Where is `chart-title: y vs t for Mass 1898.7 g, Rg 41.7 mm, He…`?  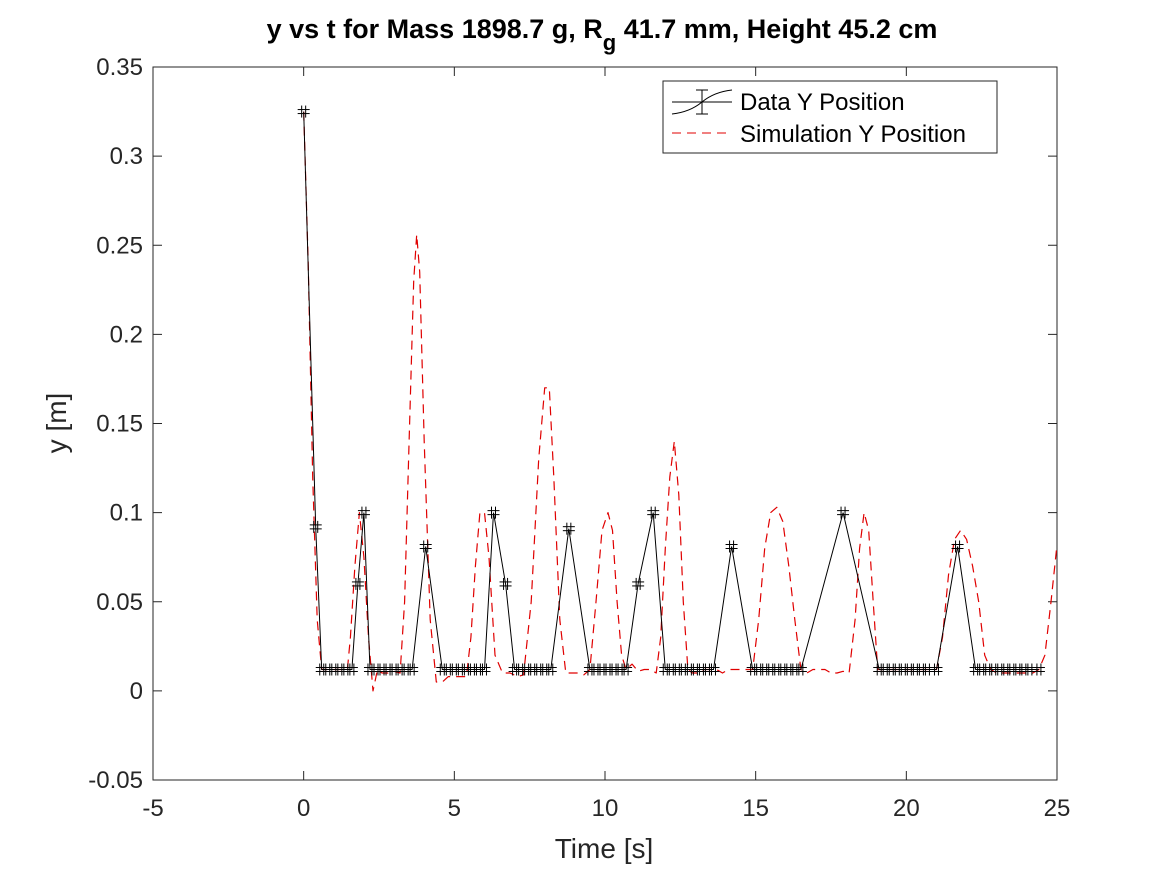
chart-title: y vs t for Mass 1898.7 g, Rg 41.7 mm, He… is located at coordinates (602, 34).